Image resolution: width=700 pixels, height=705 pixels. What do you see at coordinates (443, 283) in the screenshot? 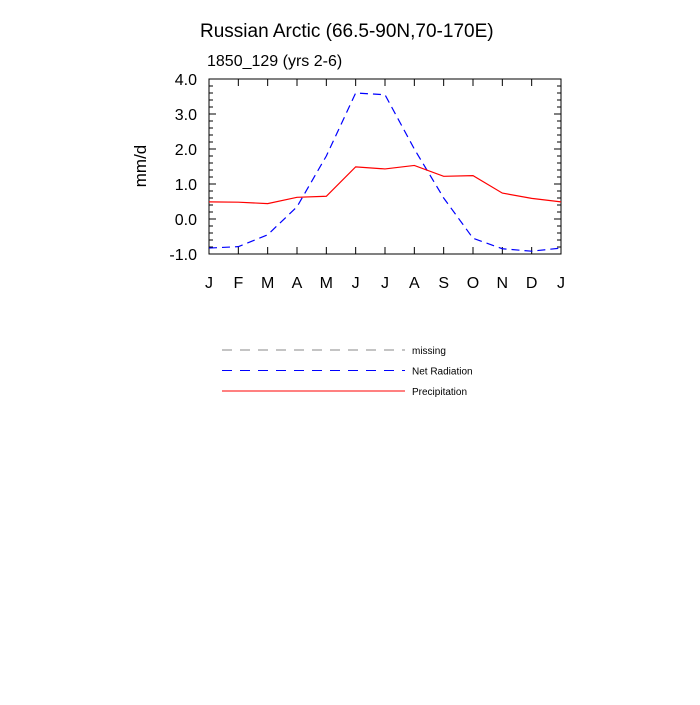
I see `x-tick-label: S` at bounding box center [443, 283].